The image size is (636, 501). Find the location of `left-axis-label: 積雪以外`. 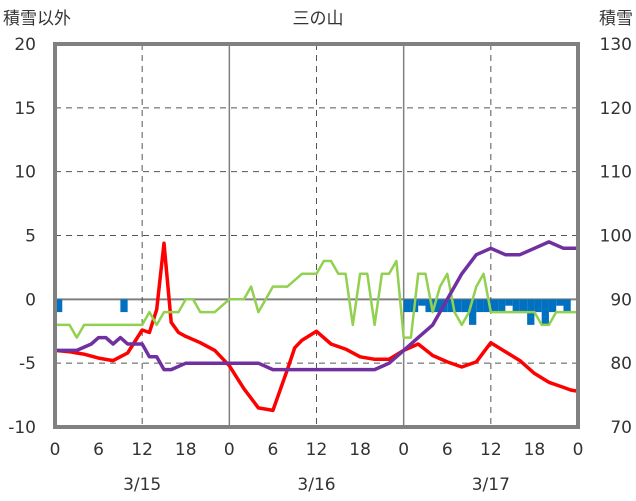

left-axis-label: 積雪以外 is located at coordinates (37, 19).